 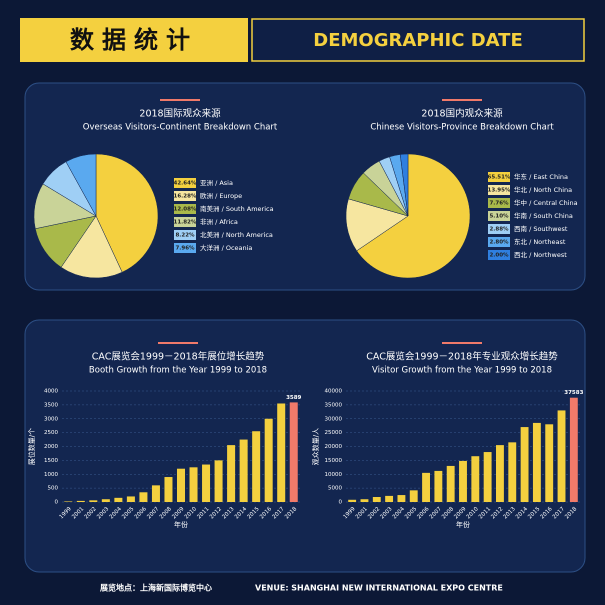 What do you see at coordinates (219, 221) in the screenshot?
I see `legend-label: 非洲 / Africa` at bounding box center [219, 221].